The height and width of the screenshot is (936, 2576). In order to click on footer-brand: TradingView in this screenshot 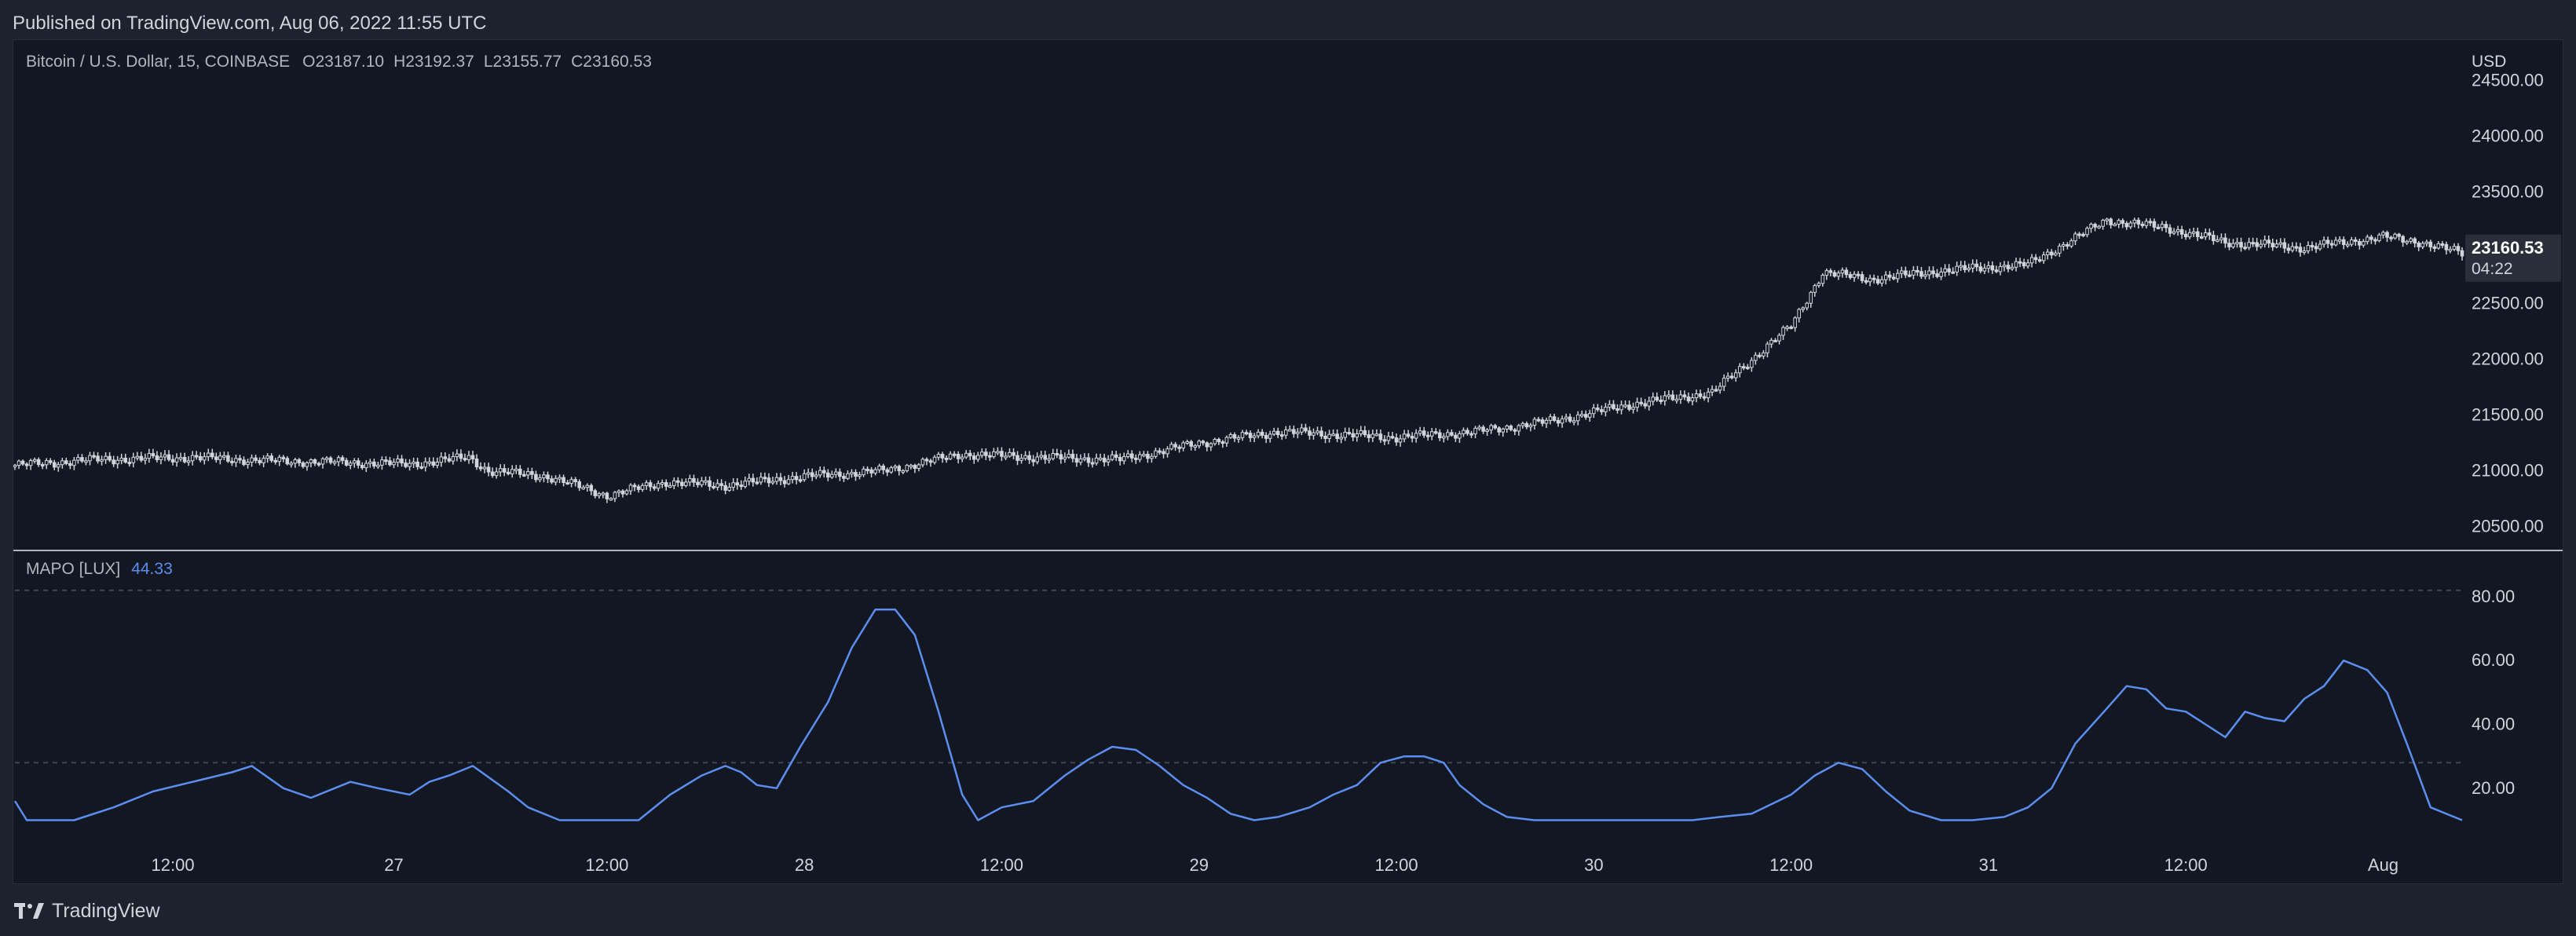, I will do `click(106, 910)`.